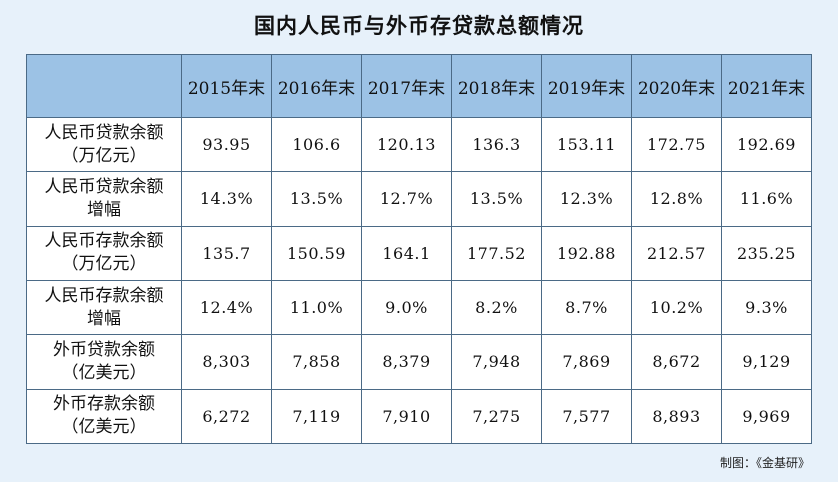  Describe the element at coordinates (586, 362) in the screenshot. I see `table-cell: 7,869` at that location.